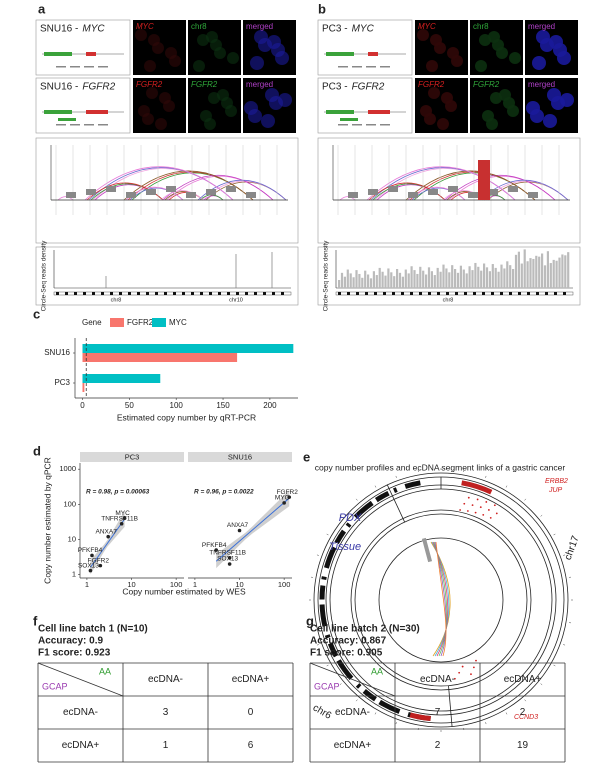 The image size is (615, 774). I want to click on ring, so click(441, 600).